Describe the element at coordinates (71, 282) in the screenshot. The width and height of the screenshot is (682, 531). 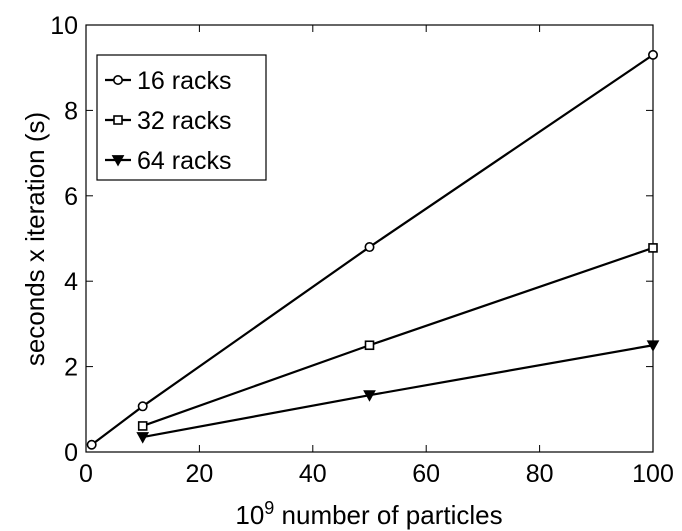
I see `y-tick-label: 4` at that location.